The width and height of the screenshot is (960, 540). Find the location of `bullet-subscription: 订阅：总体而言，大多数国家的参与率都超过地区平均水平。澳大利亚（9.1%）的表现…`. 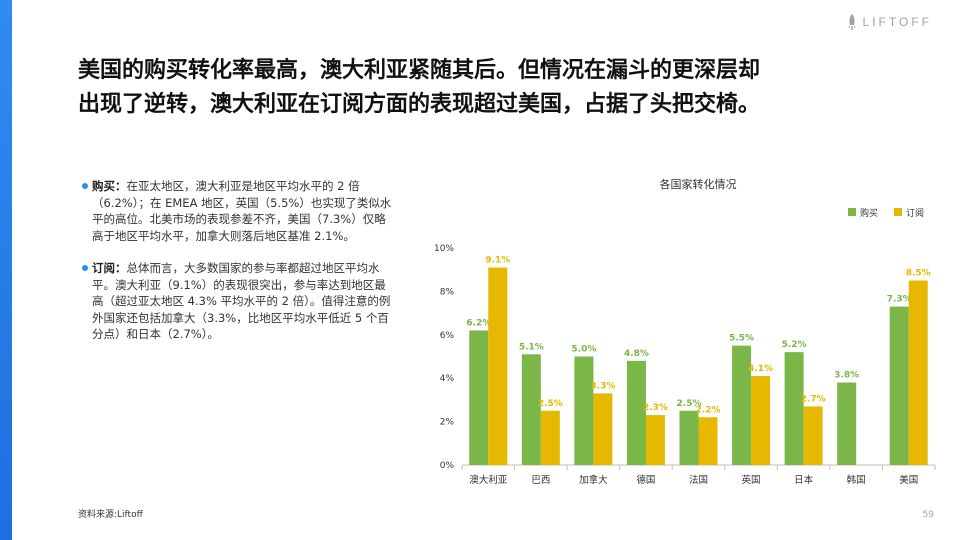

bullet-subscription: 订阅：总体而言，大多数国家的参与率都超过地区平均水平。澳大利亚（9.1%）的表现… is located at coordinates (237, 301).